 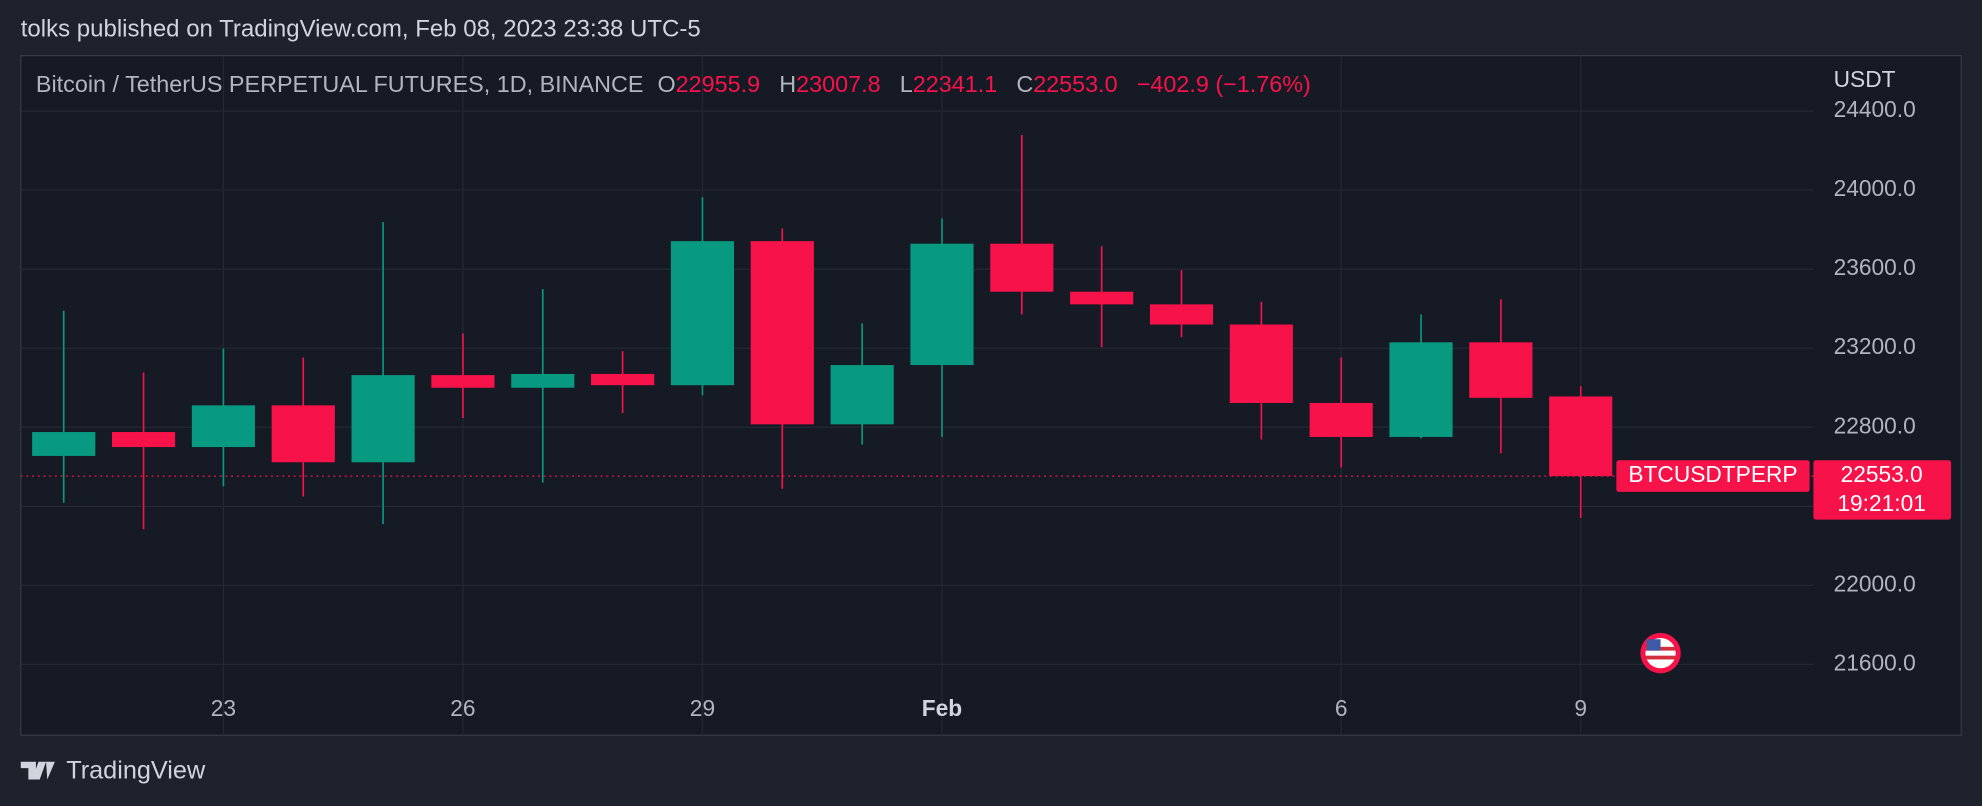 What do you see at coordinates (37, 770) in the screenshot?
I see `brand-icon` at bounding box center [37, 770].